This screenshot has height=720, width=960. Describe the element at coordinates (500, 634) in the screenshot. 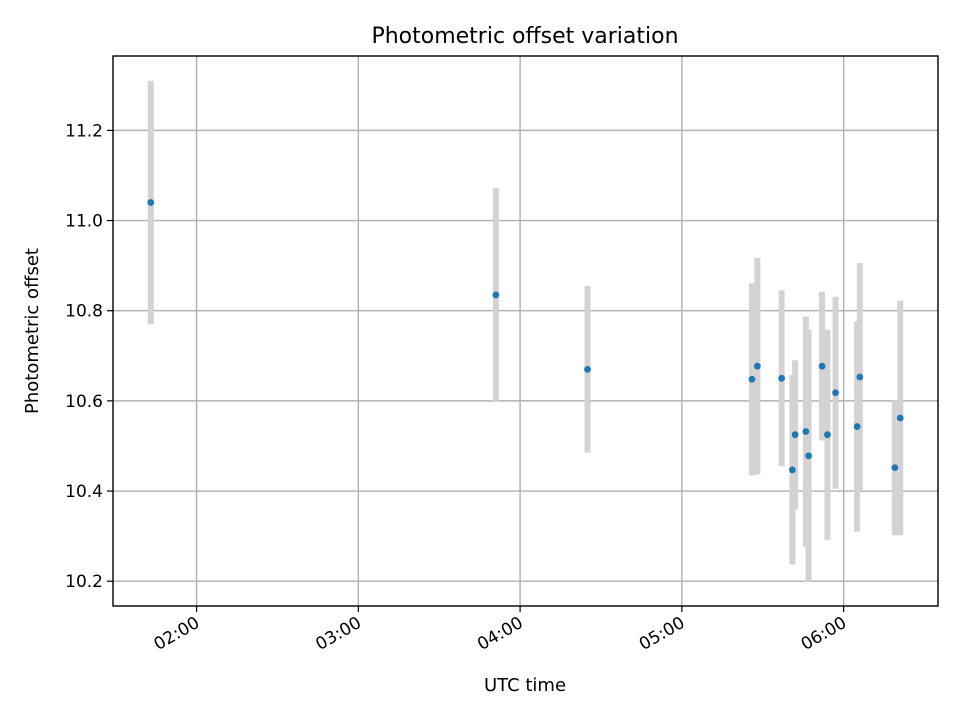

I see `x-tick-label: 04:00` at that location.